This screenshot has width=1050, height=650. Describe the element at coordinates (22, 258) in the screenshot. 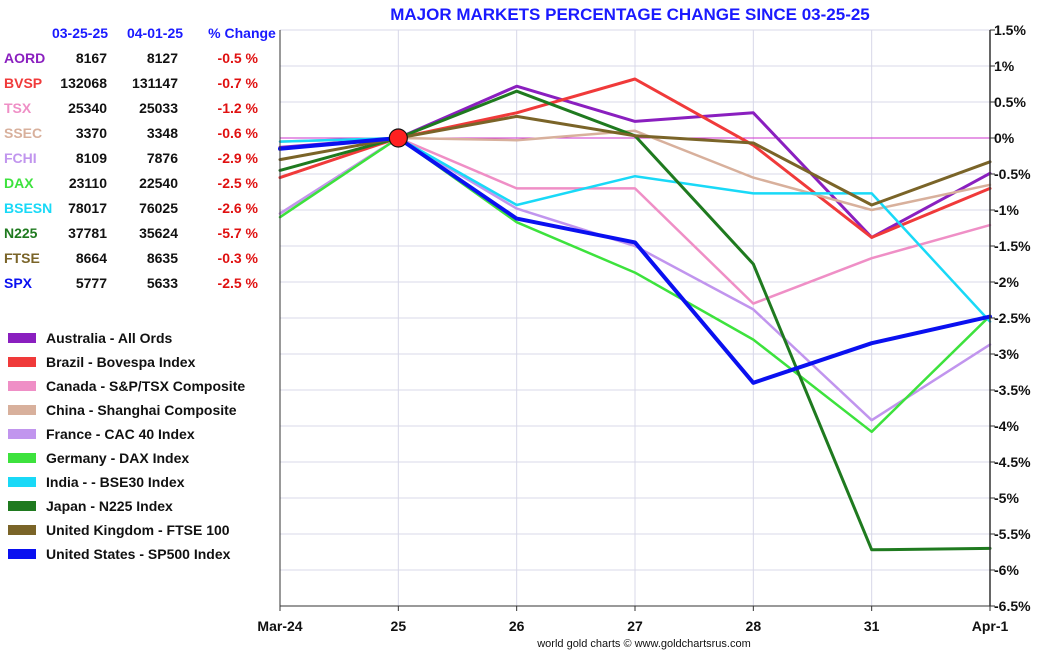

I see `table-code: FTSE` at that location.